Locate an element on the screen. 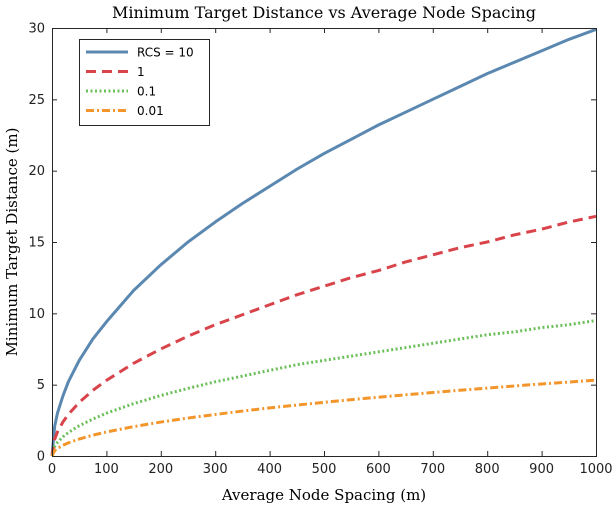  legend-label-2: 0.1 is located at coordinates (146, 92).